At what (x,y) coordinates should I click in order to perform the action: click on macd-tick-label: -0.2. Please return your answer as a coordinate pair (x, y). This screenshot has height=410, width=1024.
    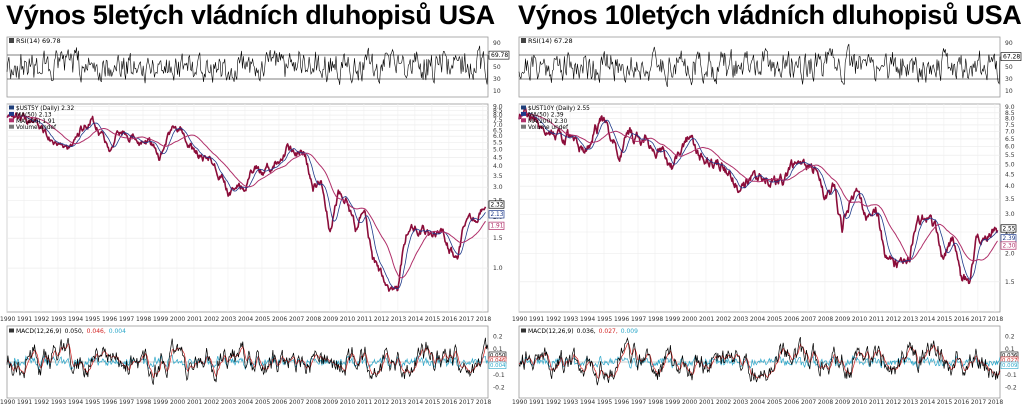
    Looking at the image, I should click on (499, 388).